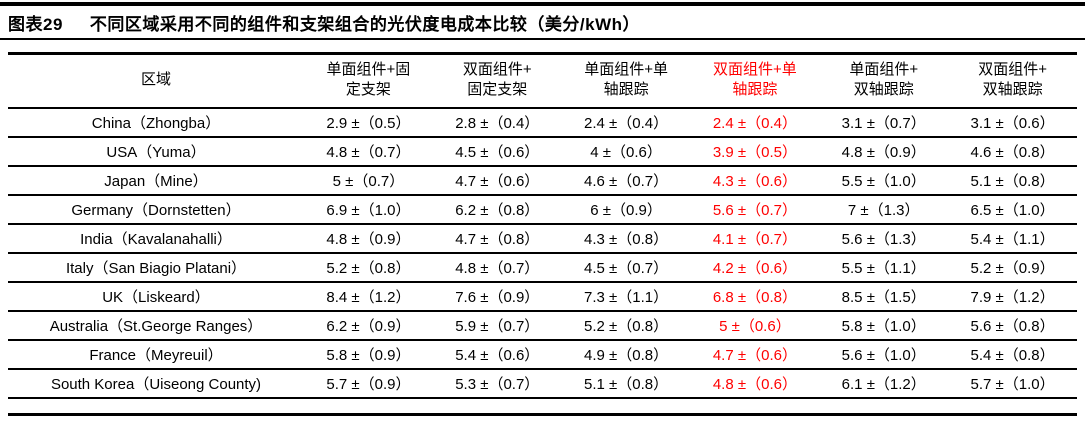 Image resolution: width=1085 pixels, height=421 pixels. I want to click on value-cell-highlighted: 2.4 ±（0.4）, so click(755, 122).